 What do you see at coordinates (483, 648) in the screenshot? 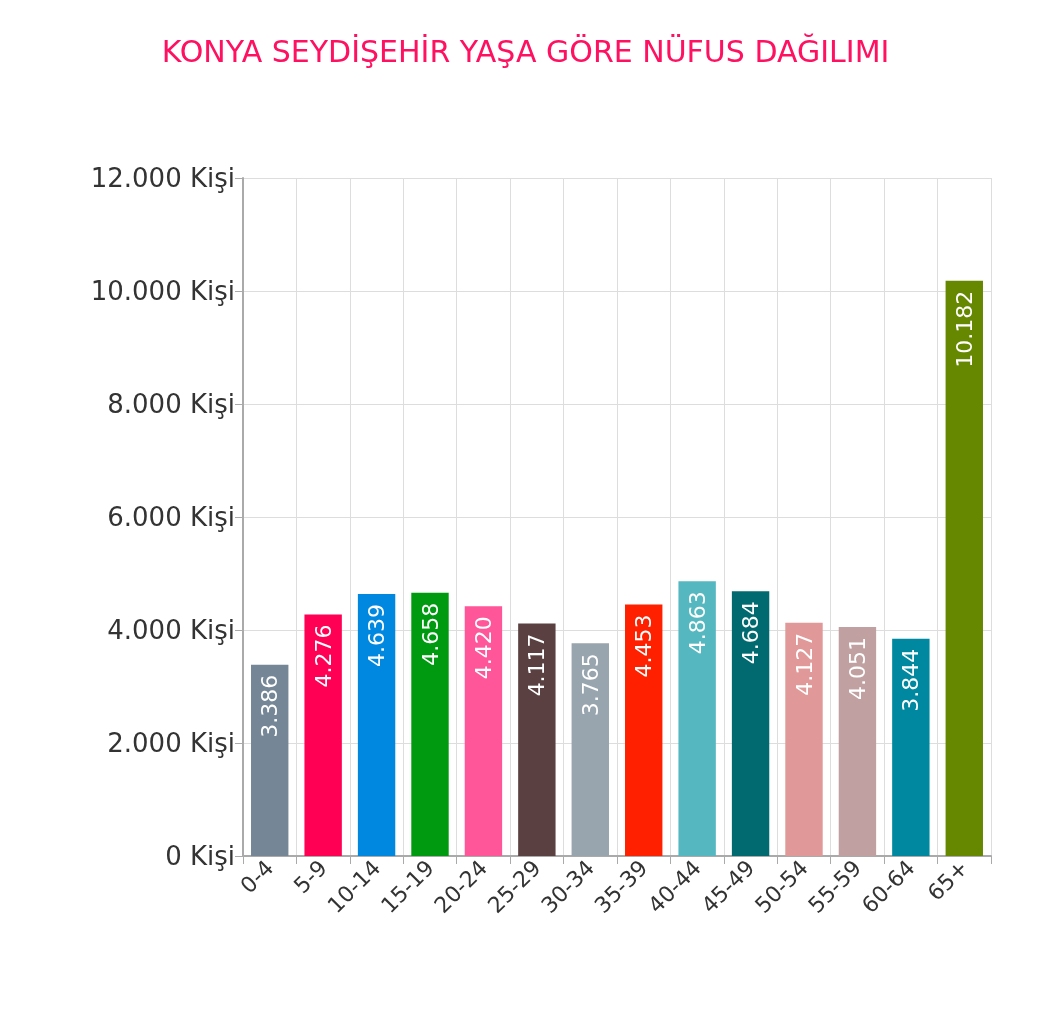
I see `data-label: 4.420` at bounding box center [483, 648].